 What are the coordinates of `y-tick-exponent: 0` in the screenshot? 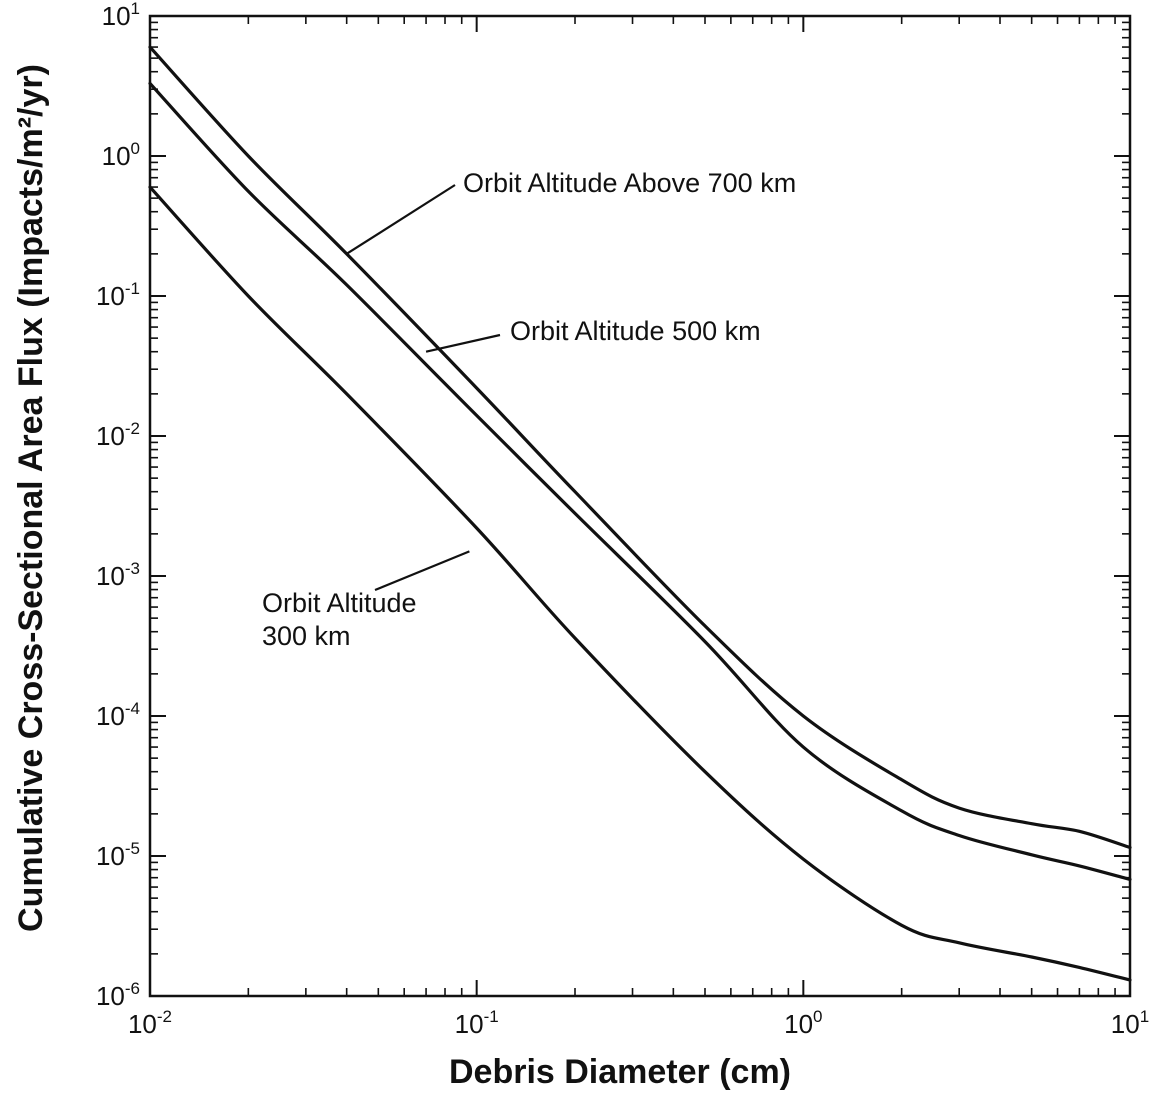 It's located at (135, 148).